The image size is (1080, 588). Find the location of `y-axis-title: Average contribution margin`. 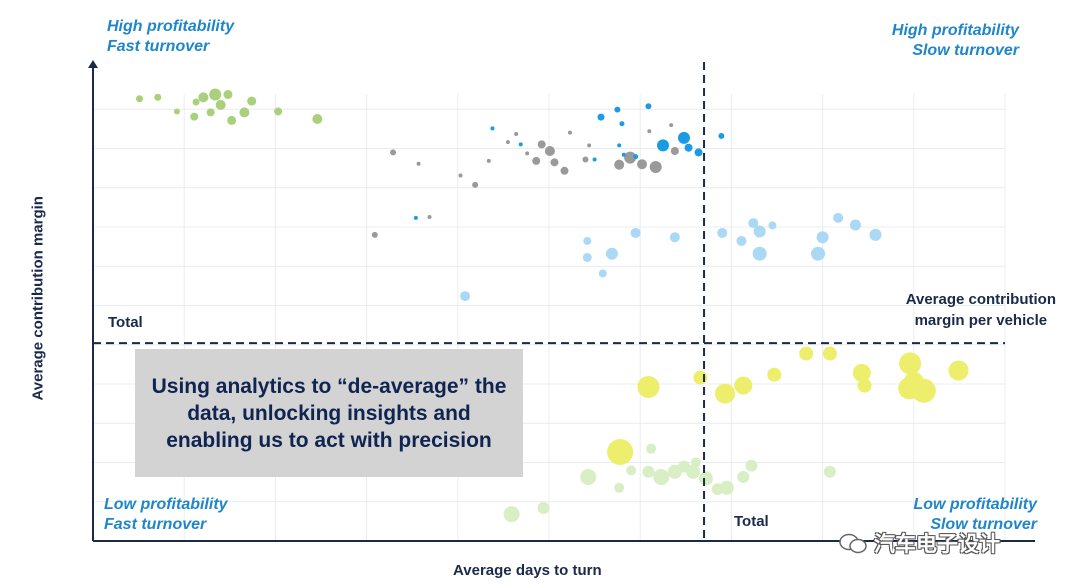

y-axis-title: Average contribution margin is located at coordinates (38, 298).